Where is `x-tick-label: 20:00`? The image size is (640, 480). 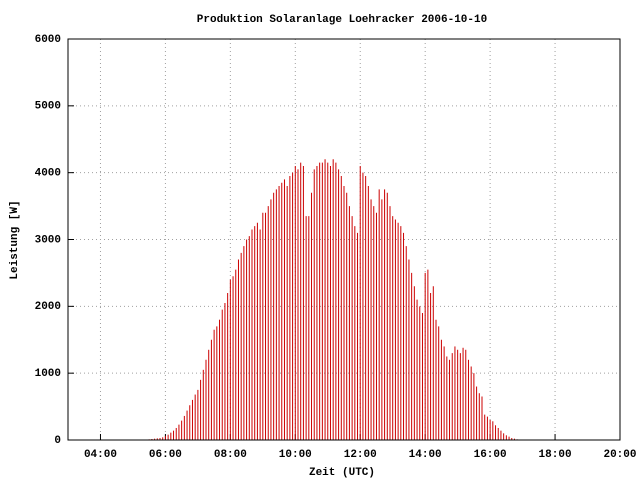
x-tick-label: 20:00 is located at coordinates (619, 455).